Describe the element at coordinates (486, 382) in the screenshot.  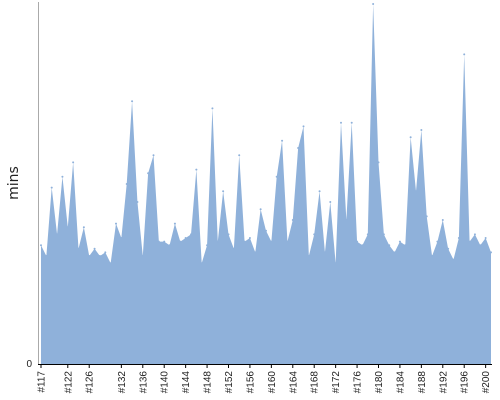
I see `x-tick-label: #200` at that location.